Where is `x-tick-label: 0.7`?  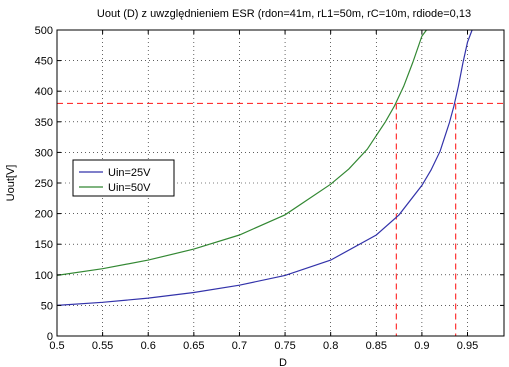
x-tick-label: 0.7 is located at coordinates (239, 346).